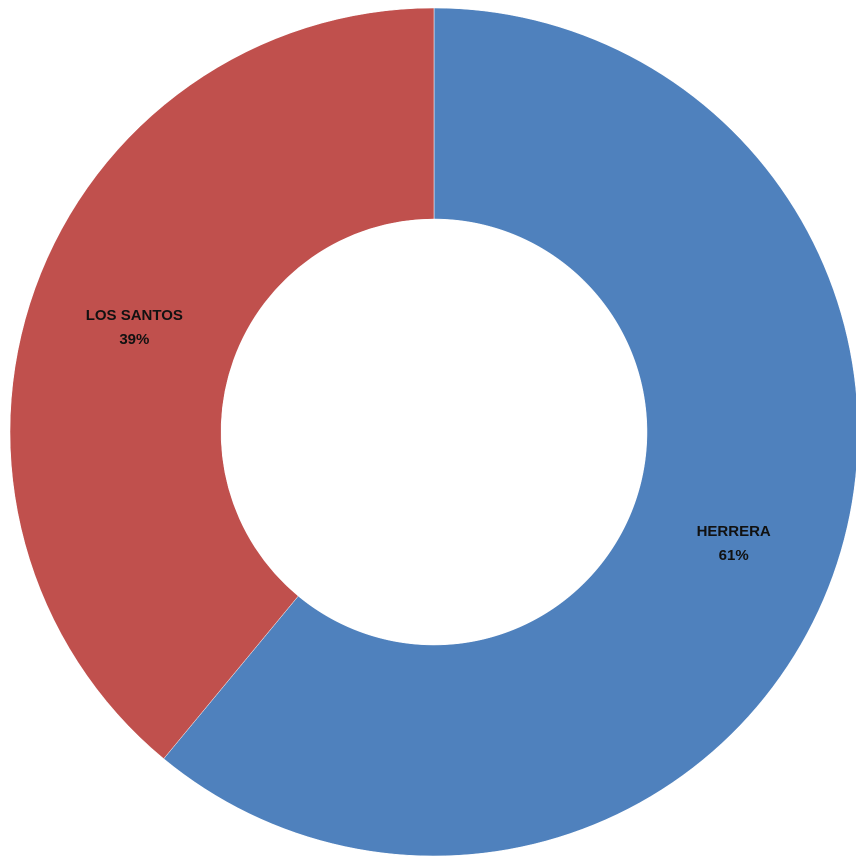 The width and height of the screenshot is (856, 859). I want to click on slice-label-herrera: HERRERA, so click(734, 531).